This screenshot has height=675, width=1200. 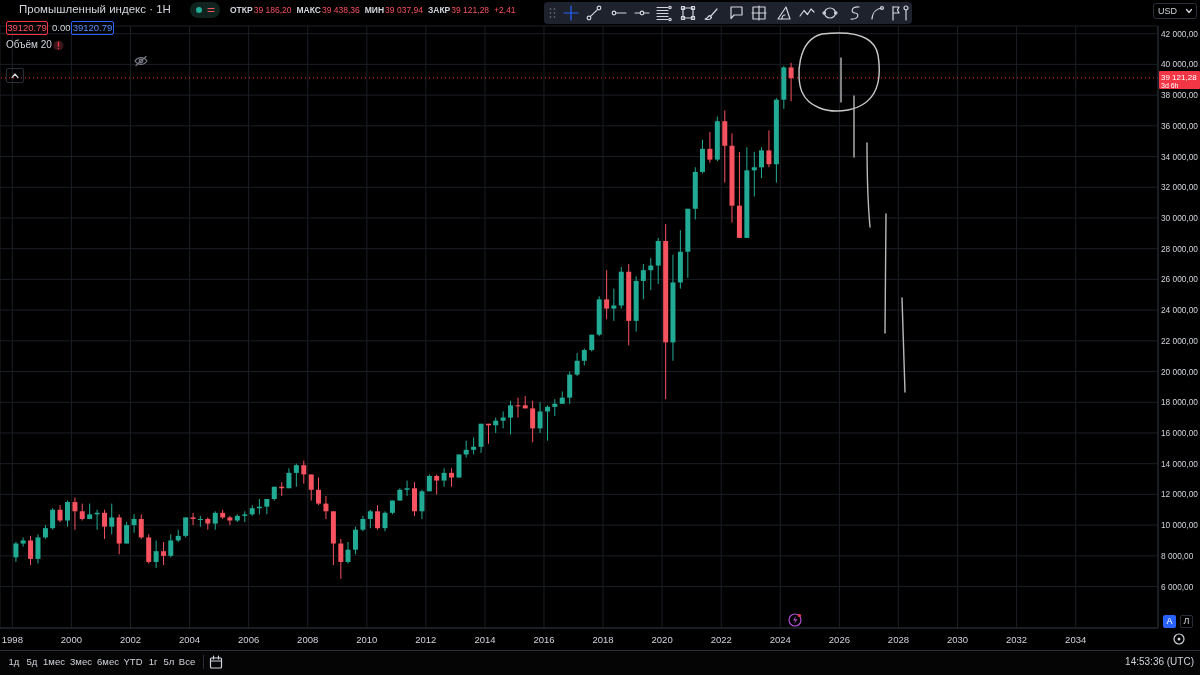 I want to click on x-tick-label: 2006, so click(x=249, y=639).